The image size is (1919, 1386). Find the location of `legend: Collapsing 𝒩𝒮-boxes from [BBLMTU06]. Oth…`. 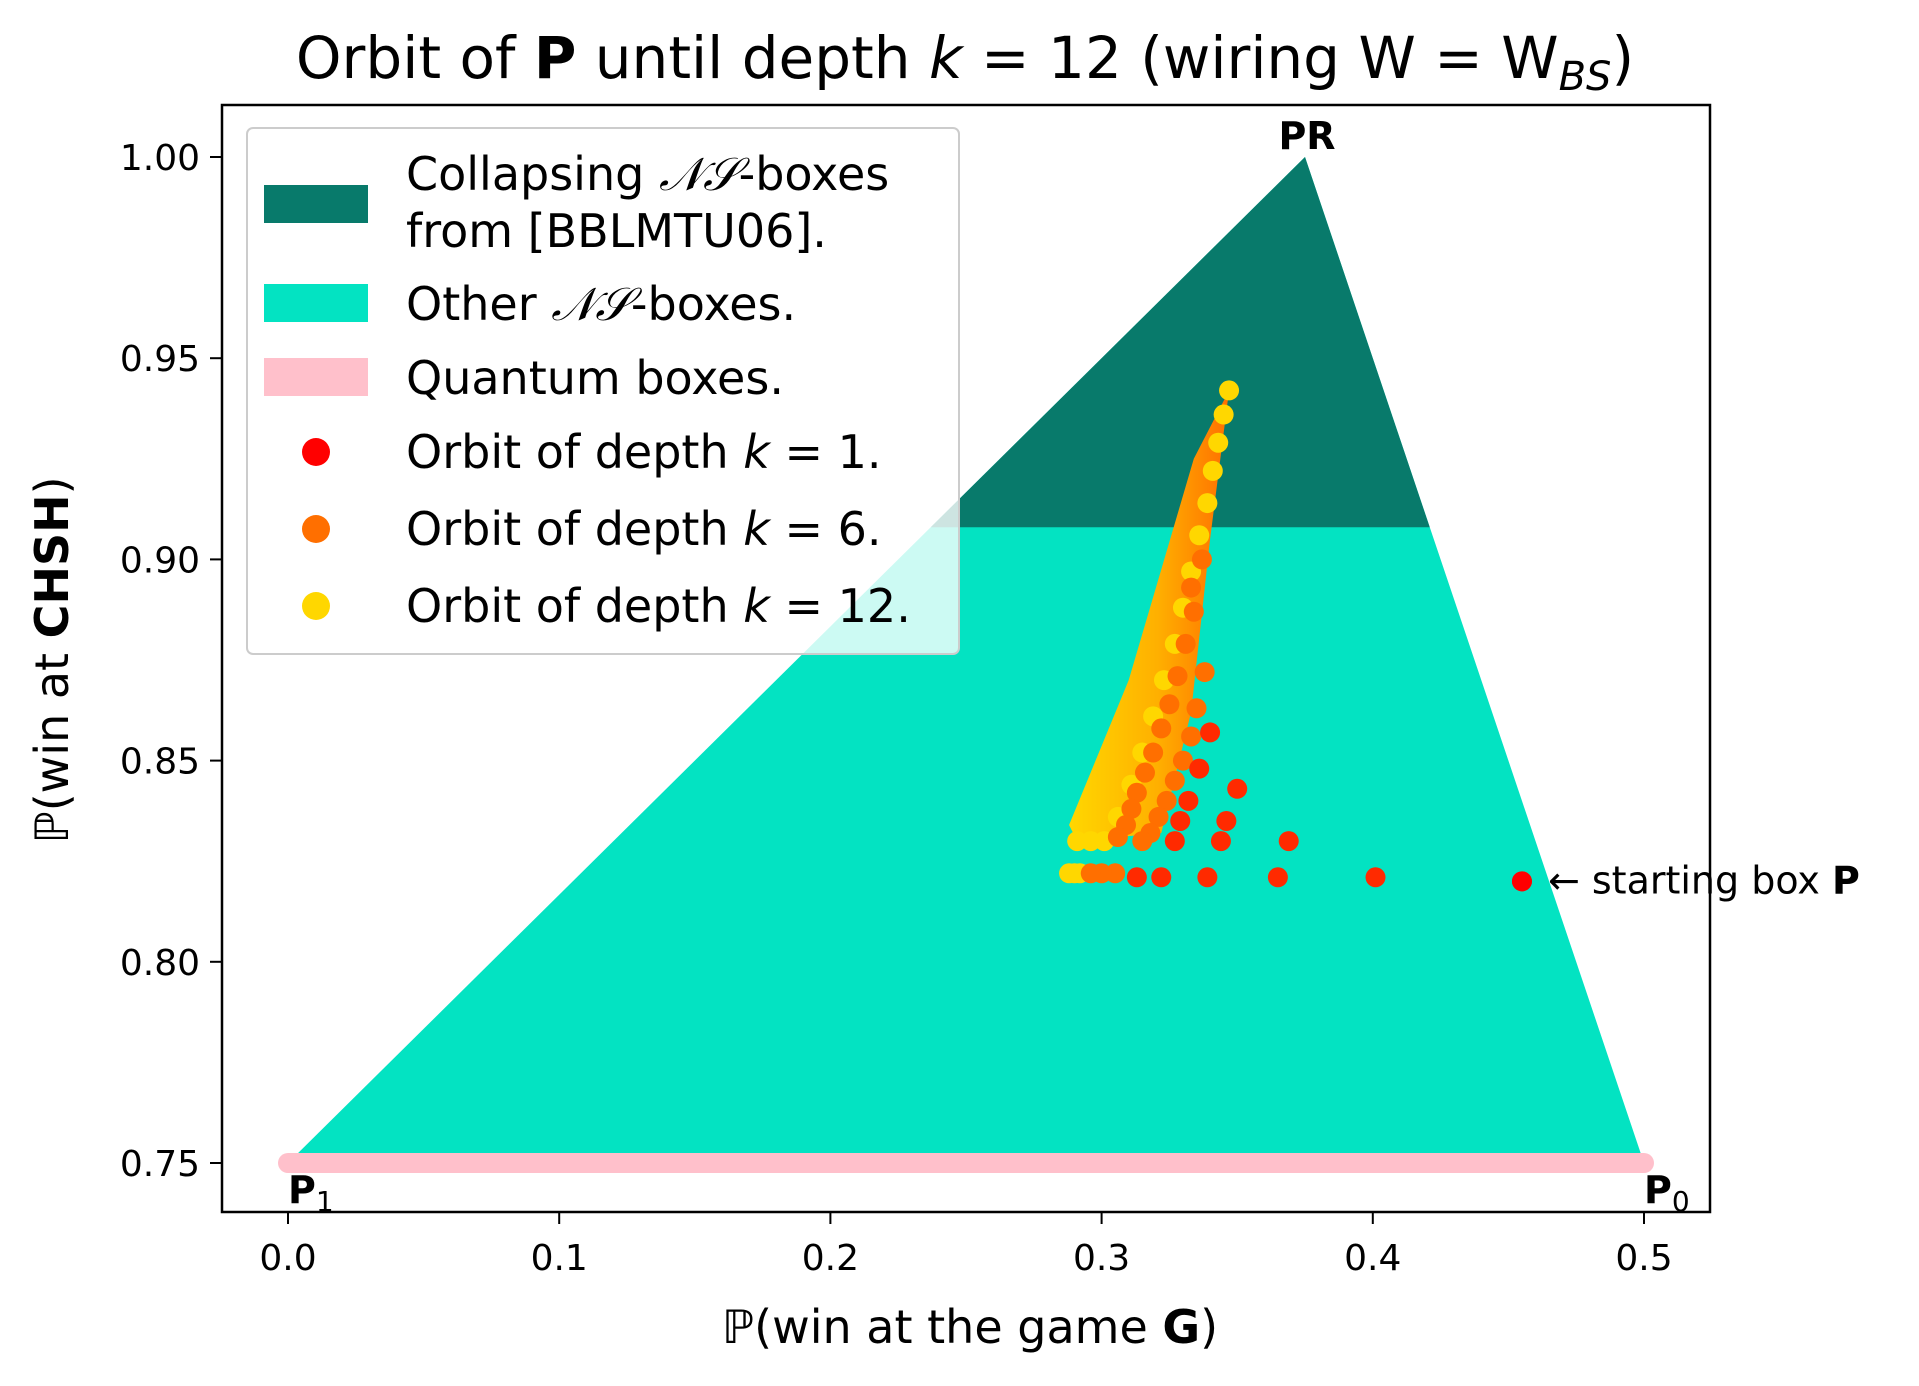

legend: Collapsing 𝒩𝒮-boxes from [BBLMTU06]. Oth… is located at coordinates (603, 391).